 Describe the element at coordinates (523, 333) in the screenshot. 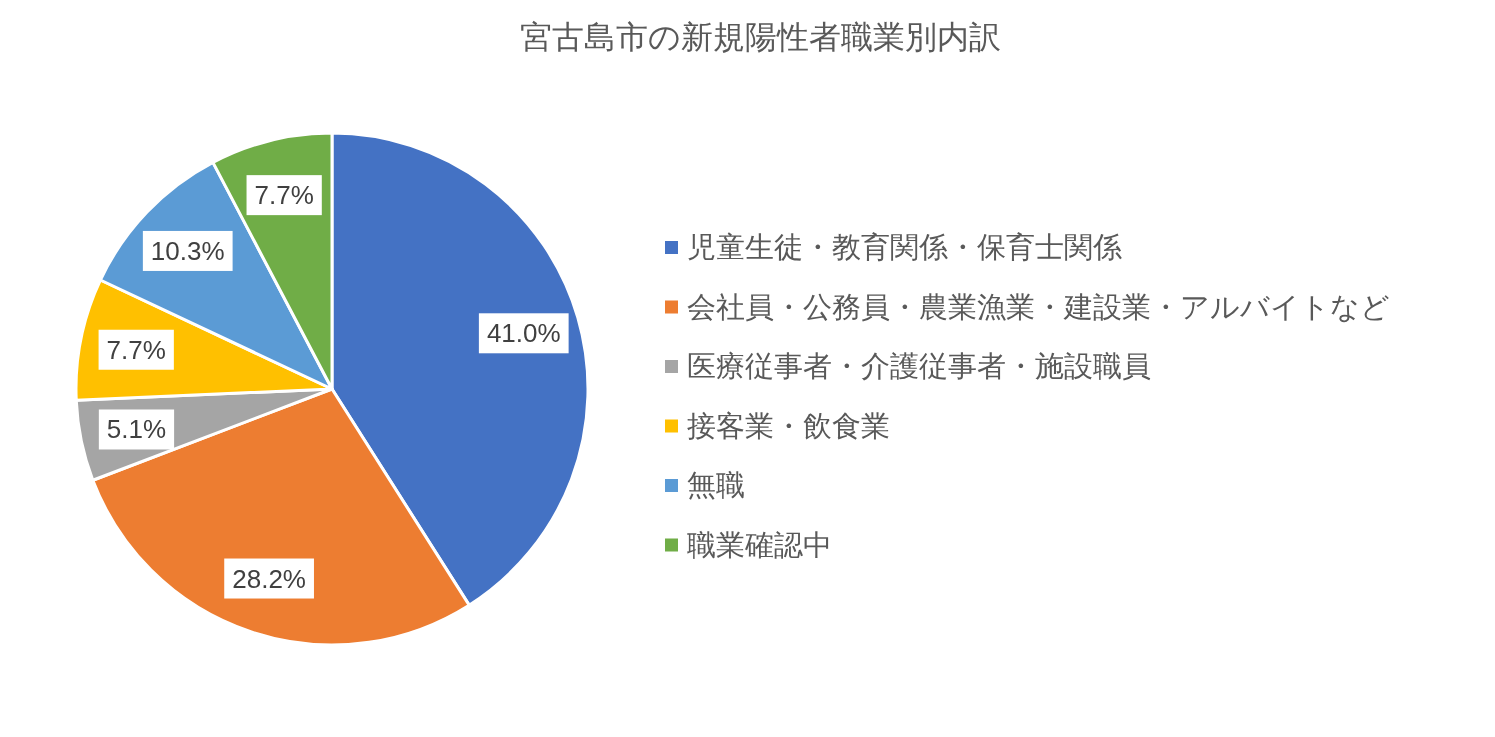

I see `data-label: 41.0%` at that location.